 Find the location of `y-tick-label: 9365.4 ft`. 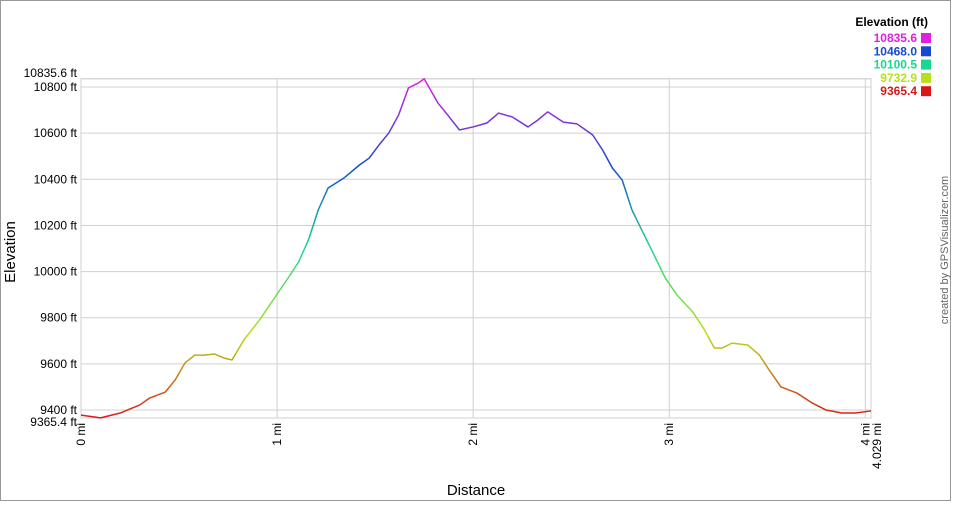

y-tick-label: 9365.4 ft is located at coordinates (53, 422).